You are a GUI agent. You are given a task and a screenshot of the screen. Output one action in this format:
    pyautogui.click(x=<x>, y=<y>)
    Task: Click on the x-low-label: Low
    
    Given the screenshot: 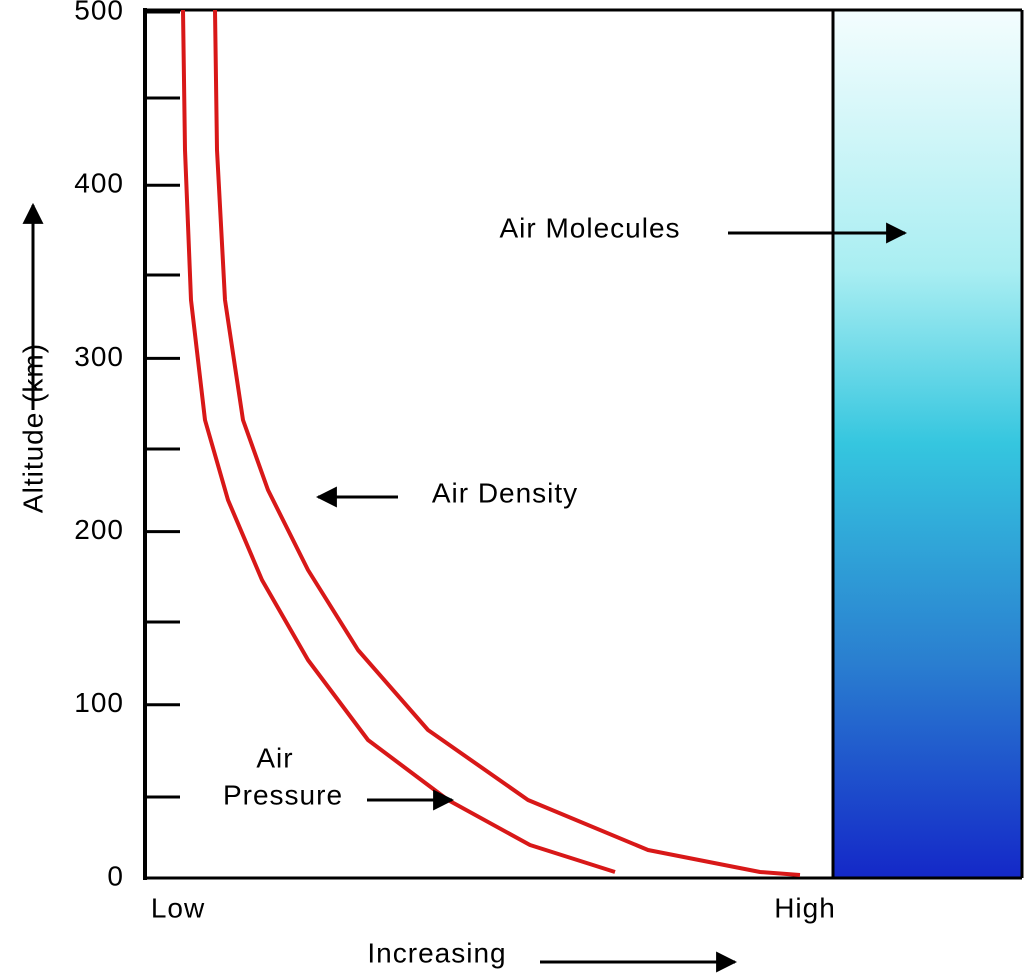 What is the action you would take?
    pyautogui.click(x=178, y=907)
    